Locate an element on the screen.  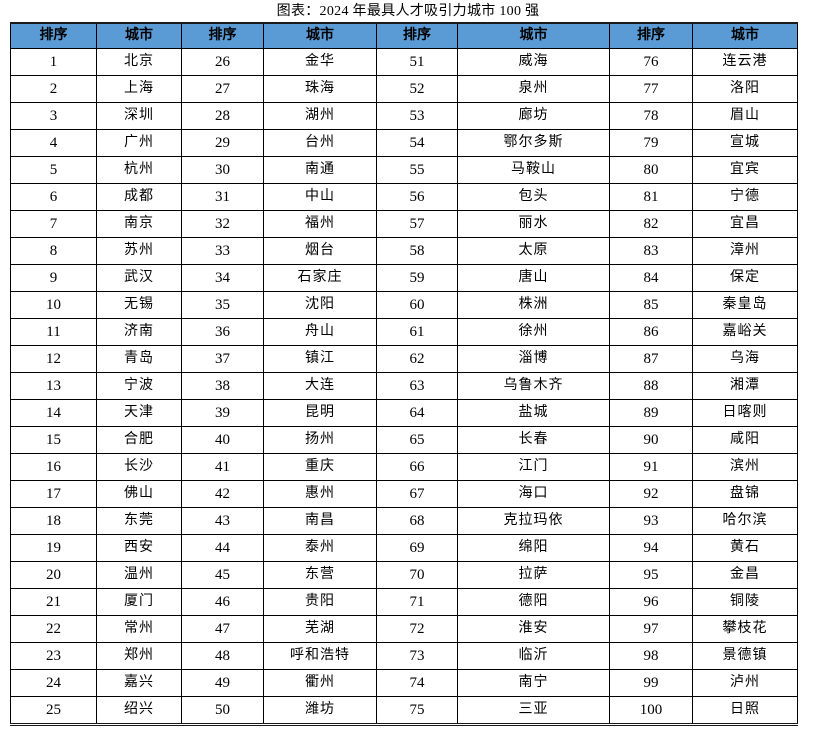
city-cell: 重庆 is located at coordinates (320, 467).